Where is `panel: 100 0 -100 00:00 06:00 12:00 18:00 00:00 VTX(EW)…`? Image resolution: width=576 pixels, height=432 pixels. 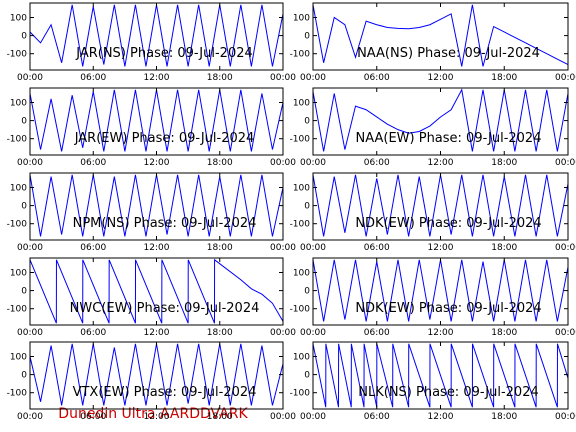 panel: 100 0 -100 00:00 06:00 12:00 18:00 00:00 VTX(EW)… is located at coordinates (151, 381).